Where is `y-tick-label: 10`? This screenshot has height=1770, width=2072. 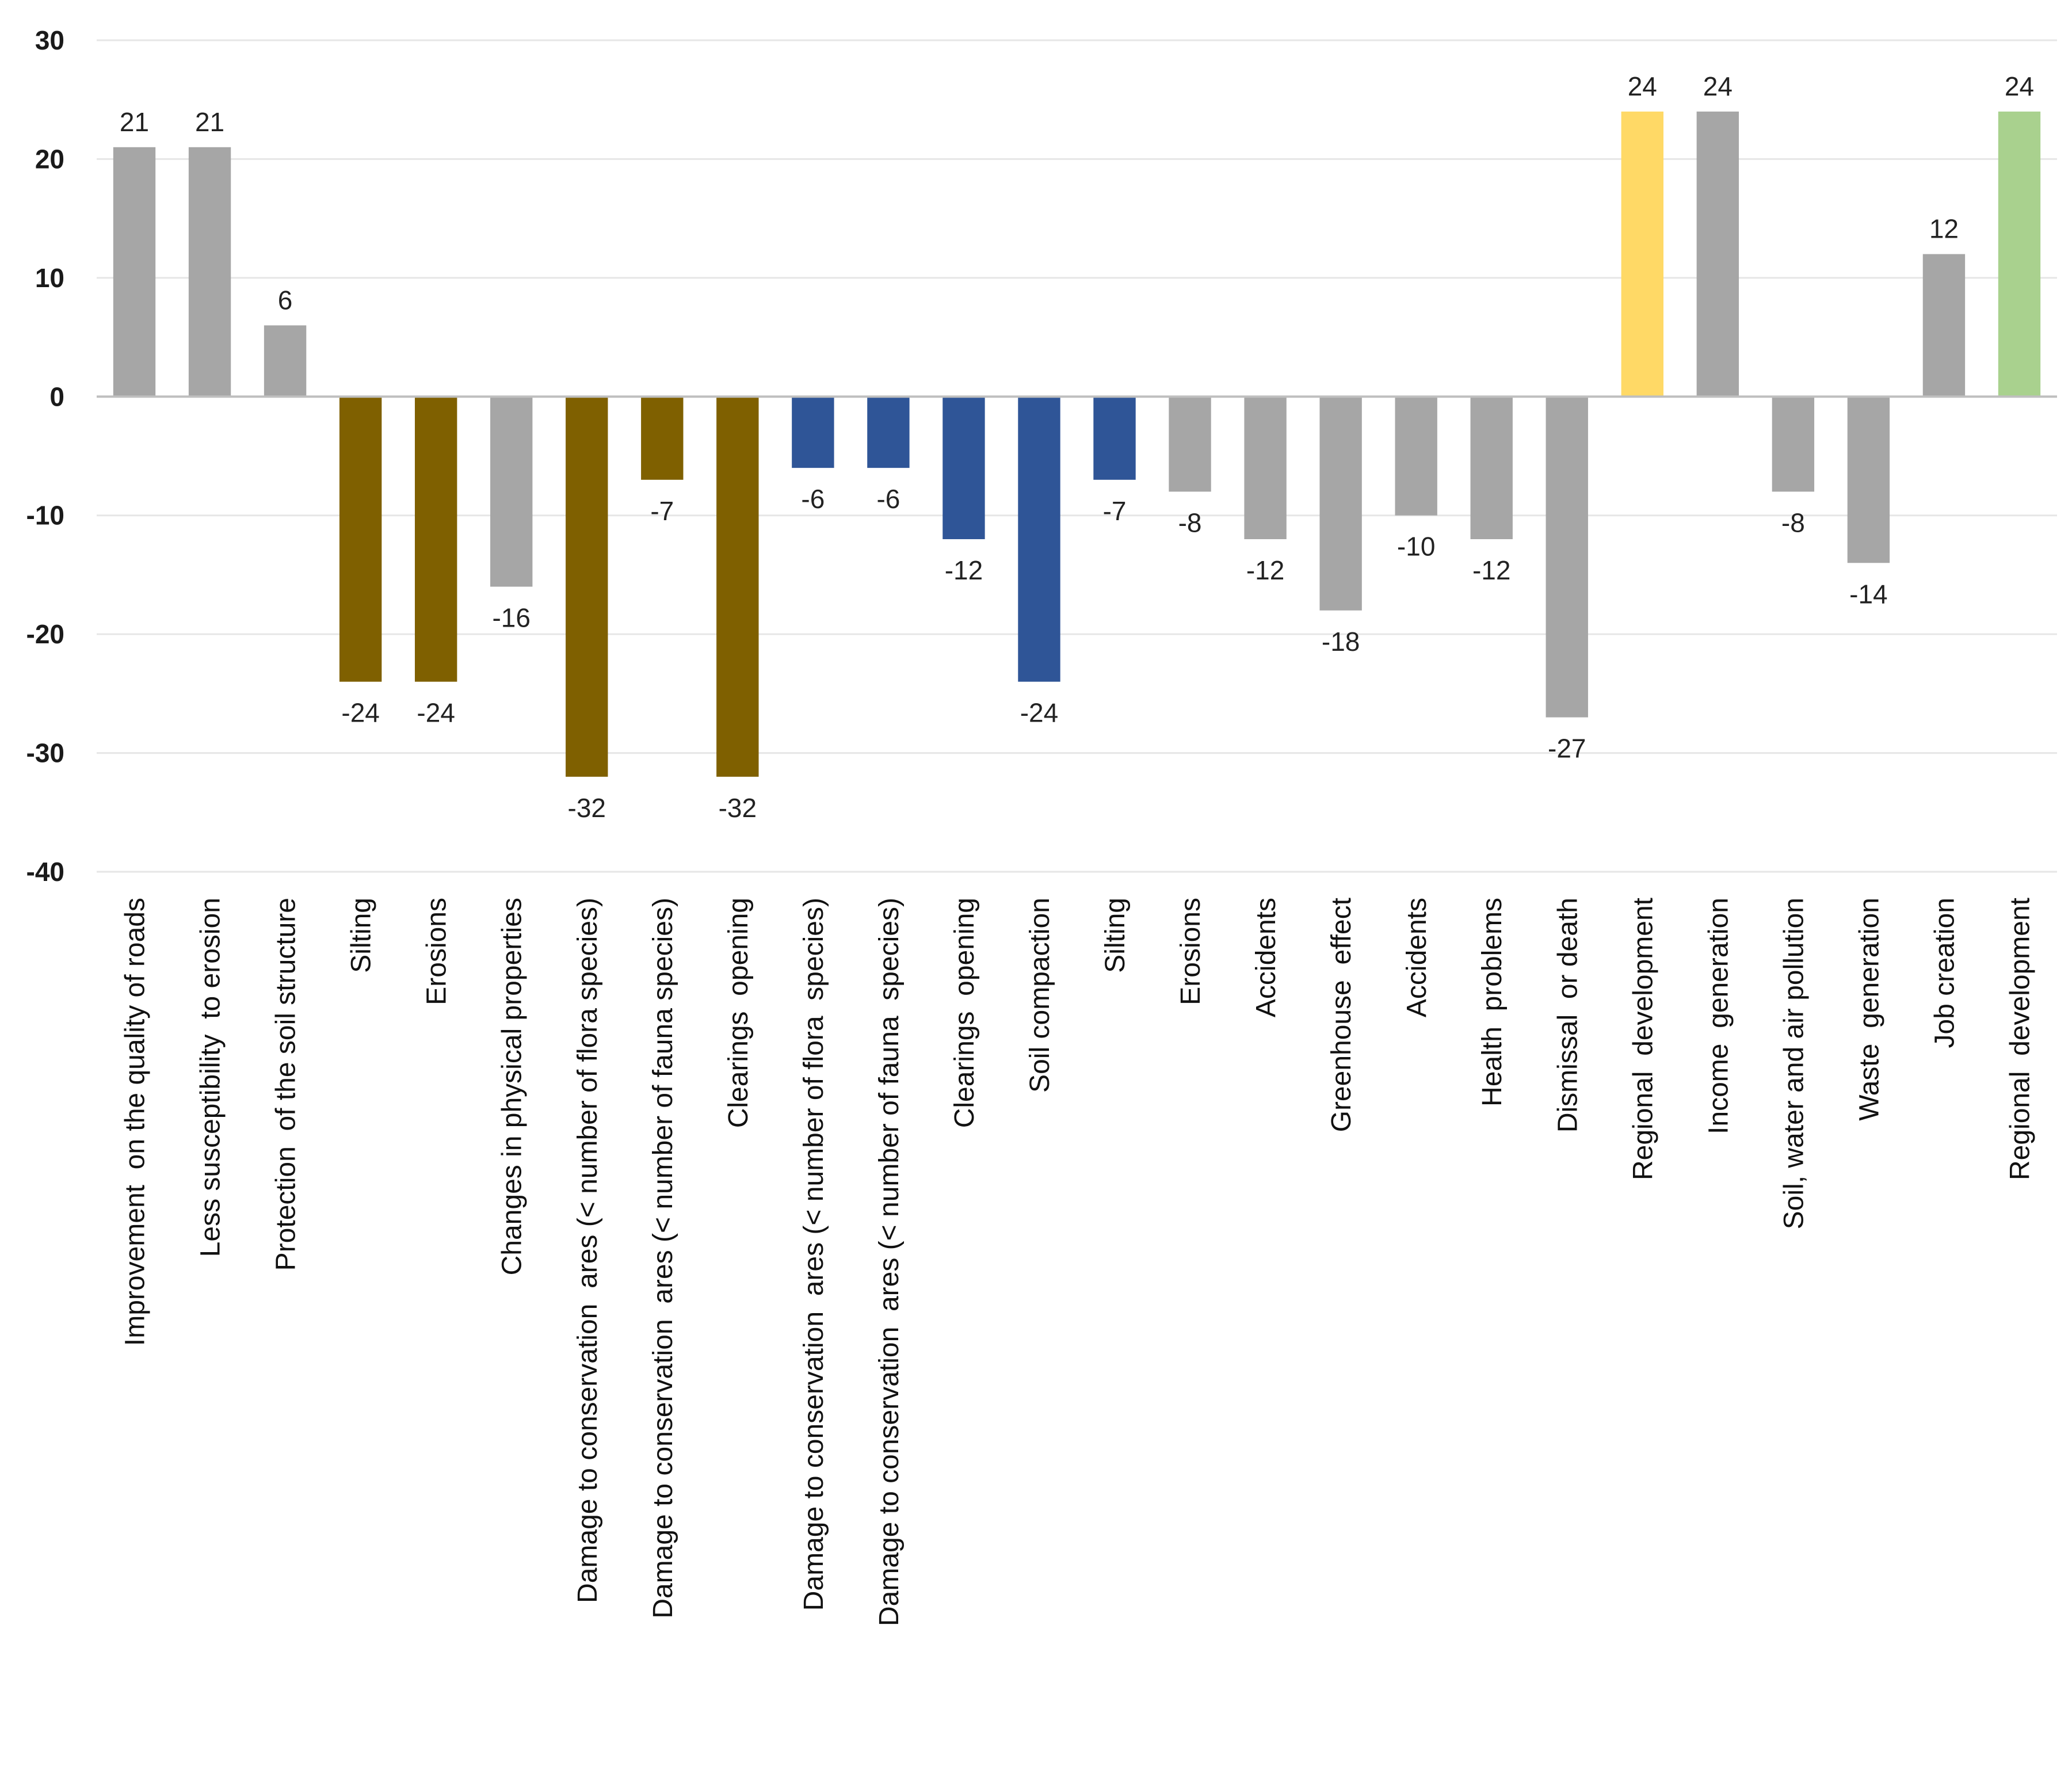 y-tick-label: 10 is located at coordinates (49, 278).